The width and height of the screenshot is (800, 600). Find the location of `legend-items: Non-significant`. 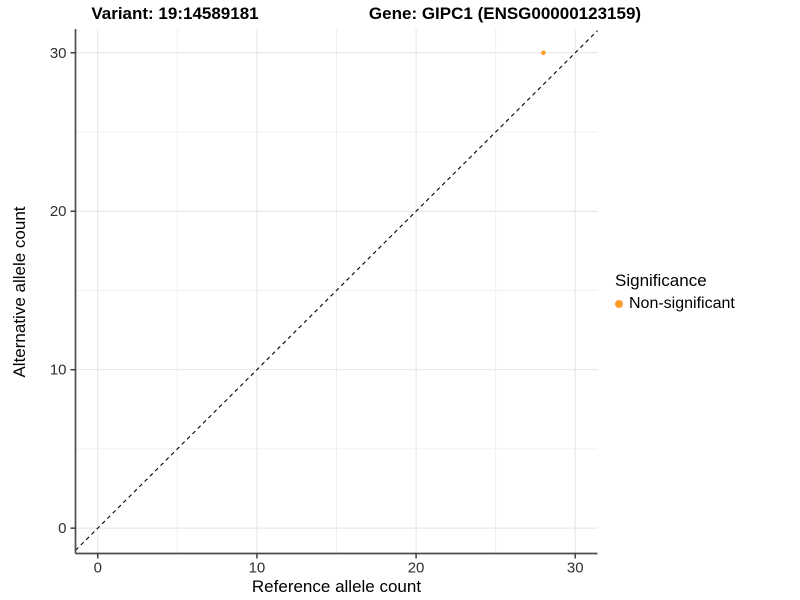

legend-items: Non-significant is located at coordinates (675, 304).